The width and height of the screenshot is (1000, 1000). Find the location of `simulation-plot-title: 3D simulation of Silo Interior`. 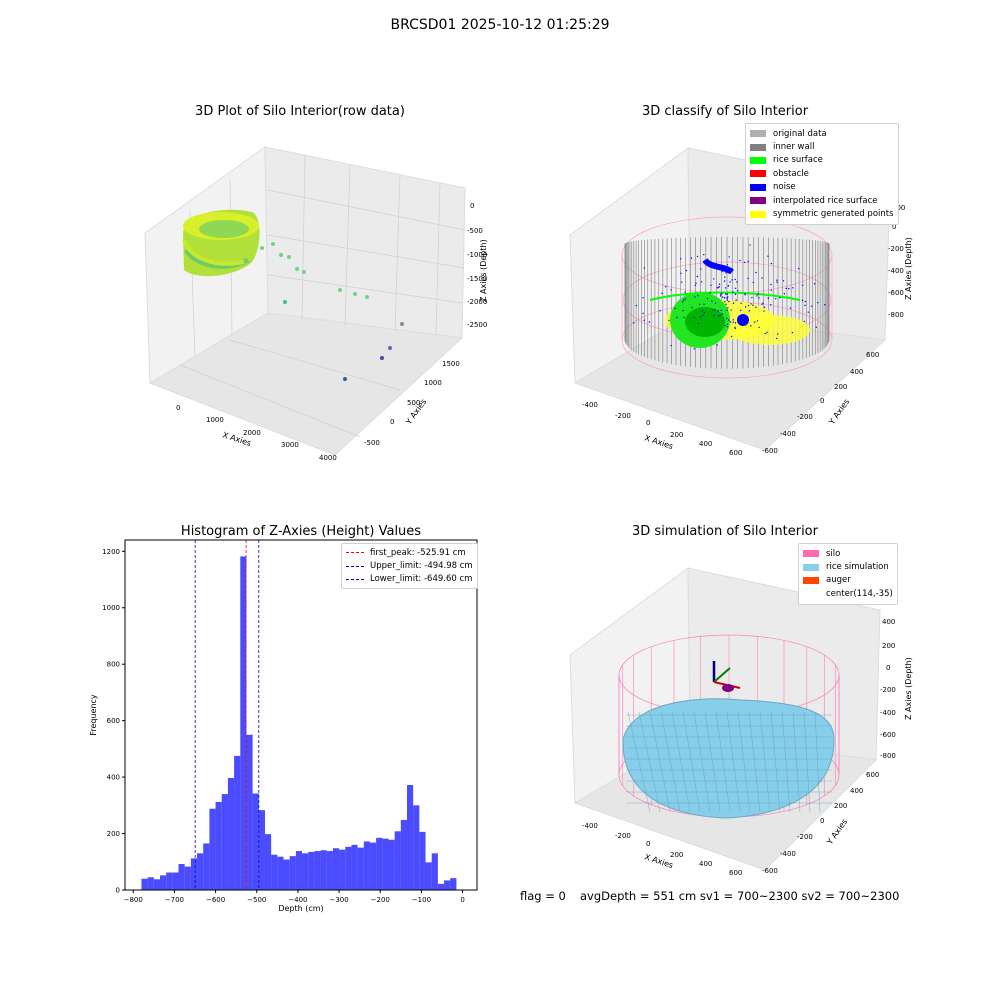

simulation-plot-title: 3D simulation of Silo Interior is located at coordinates (725, 531).